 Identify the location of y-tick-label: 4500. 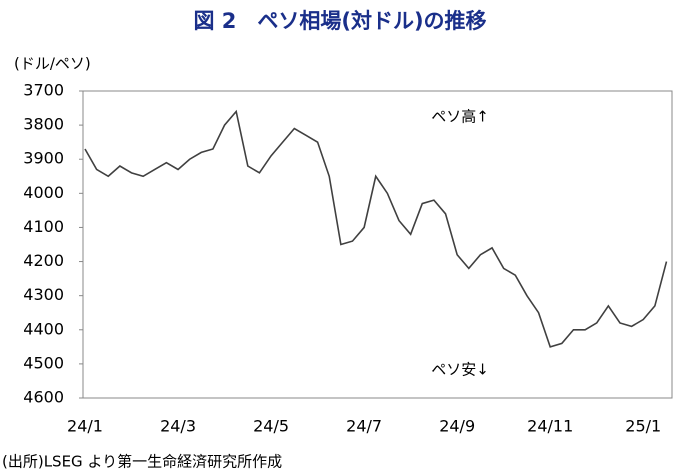
(43, 362).